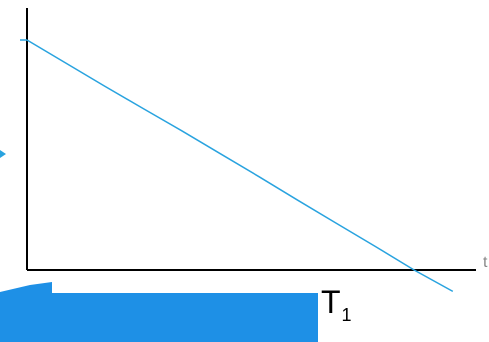  What do you see at coordinates (346, 315) in the screenshot?
I see `t1-marker-subscript: 1` at bounding box center [346, 315].